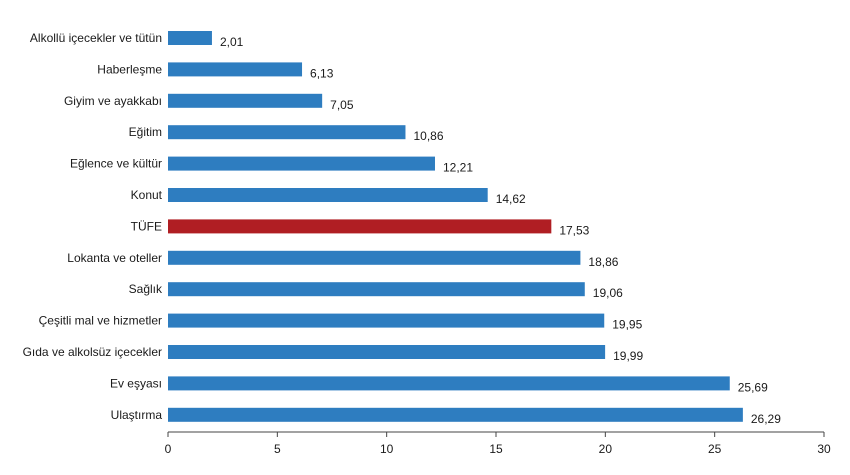 This screenshot has width=850, height=475. What do you see at coordinates (387, 449) in the screenshot?
I see `x-tick-label: 10` at bounding box center [387, 449].